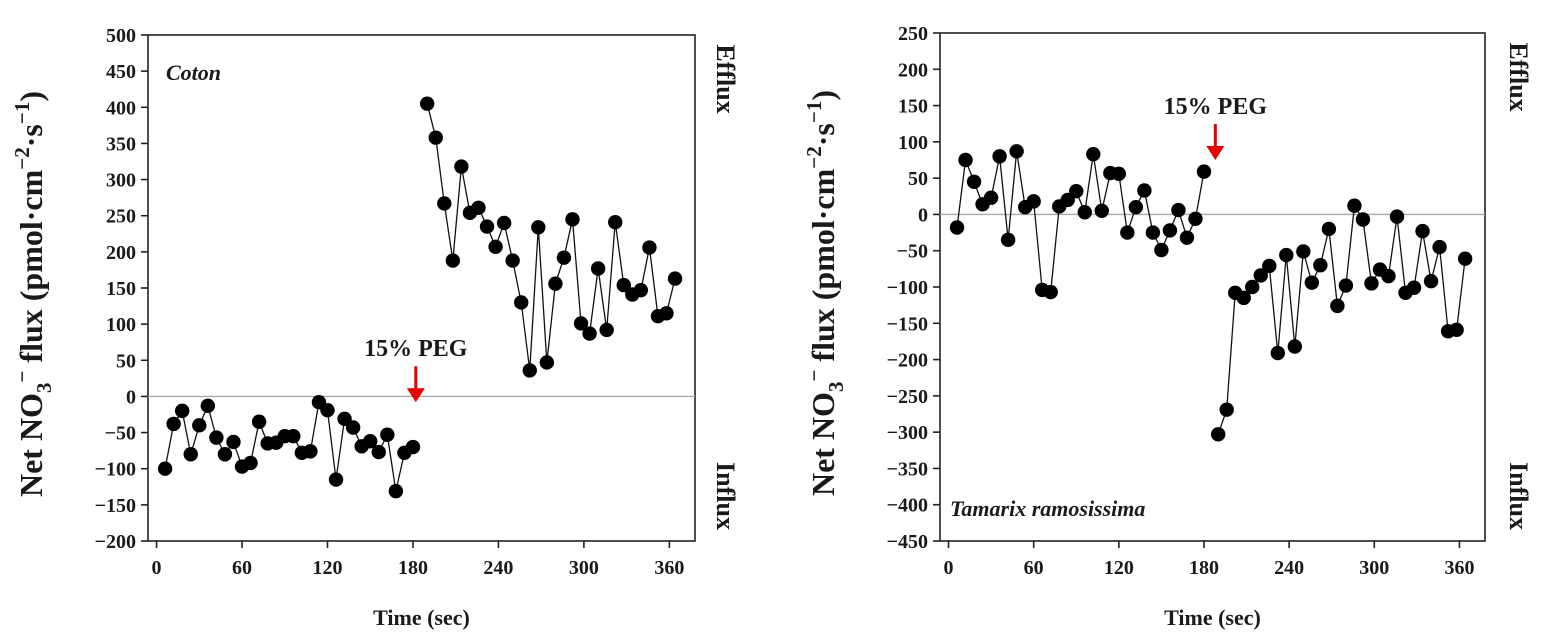 This screenshot has width=1553, height=634. I want to click on y-axis-label: Net NO3− flux (pmol·cm−2·s−1), so click(825, 293).